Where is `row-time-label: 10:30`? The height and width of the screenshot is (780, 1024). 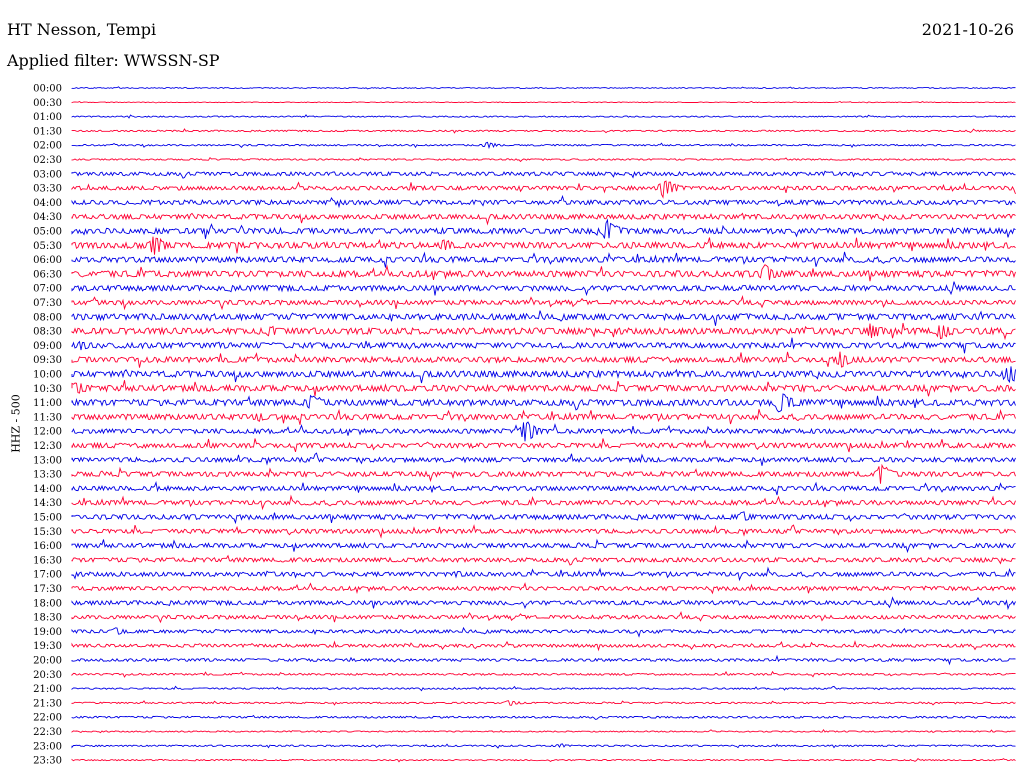
row-time-label: 10:30 is located at coordinates (47, 389).